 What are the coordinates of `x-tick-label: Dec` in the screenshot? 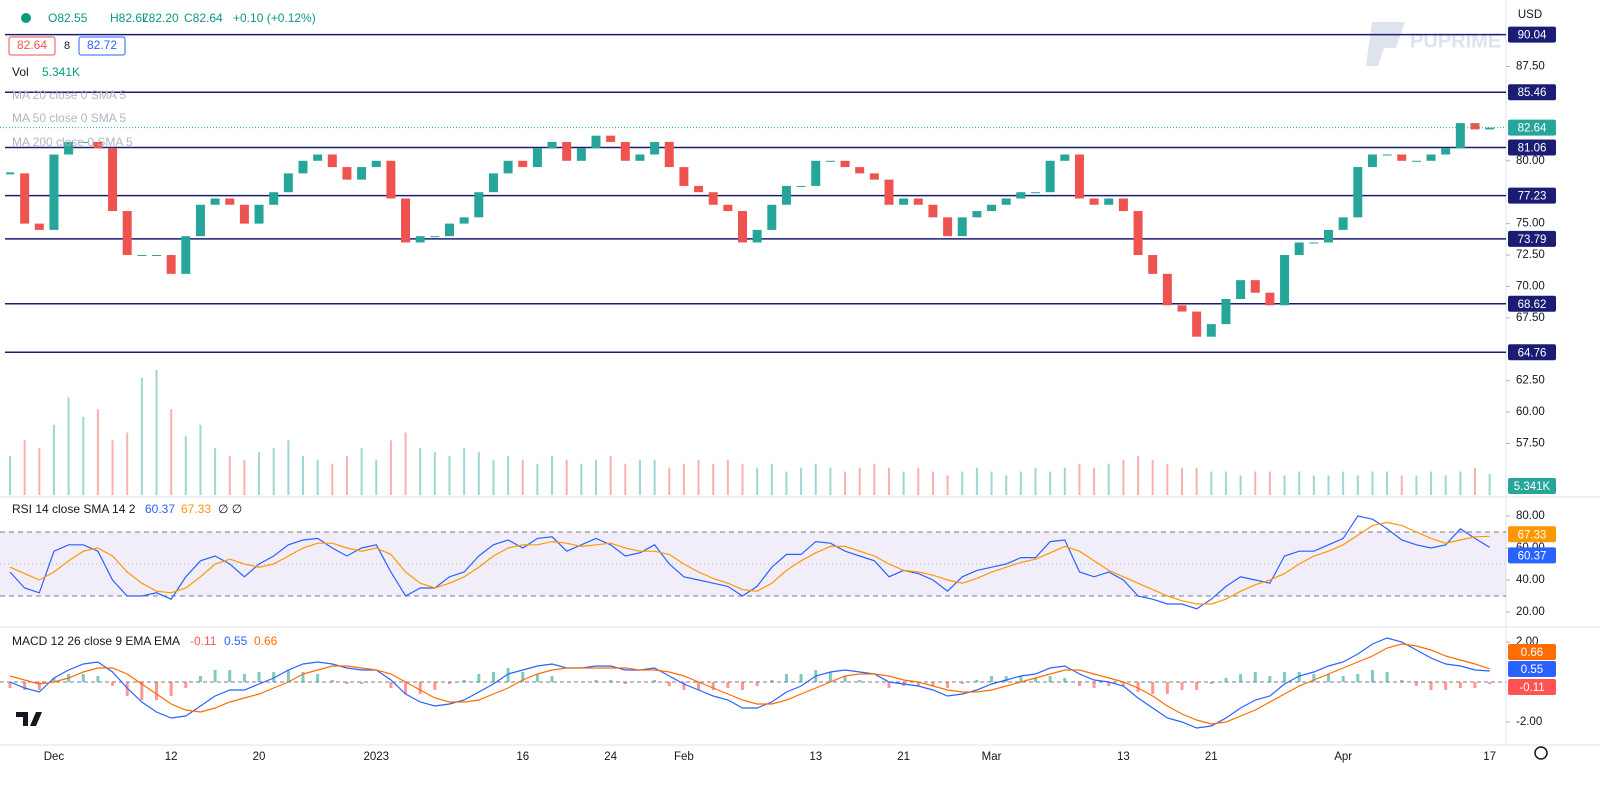 It's located at (54, 757).